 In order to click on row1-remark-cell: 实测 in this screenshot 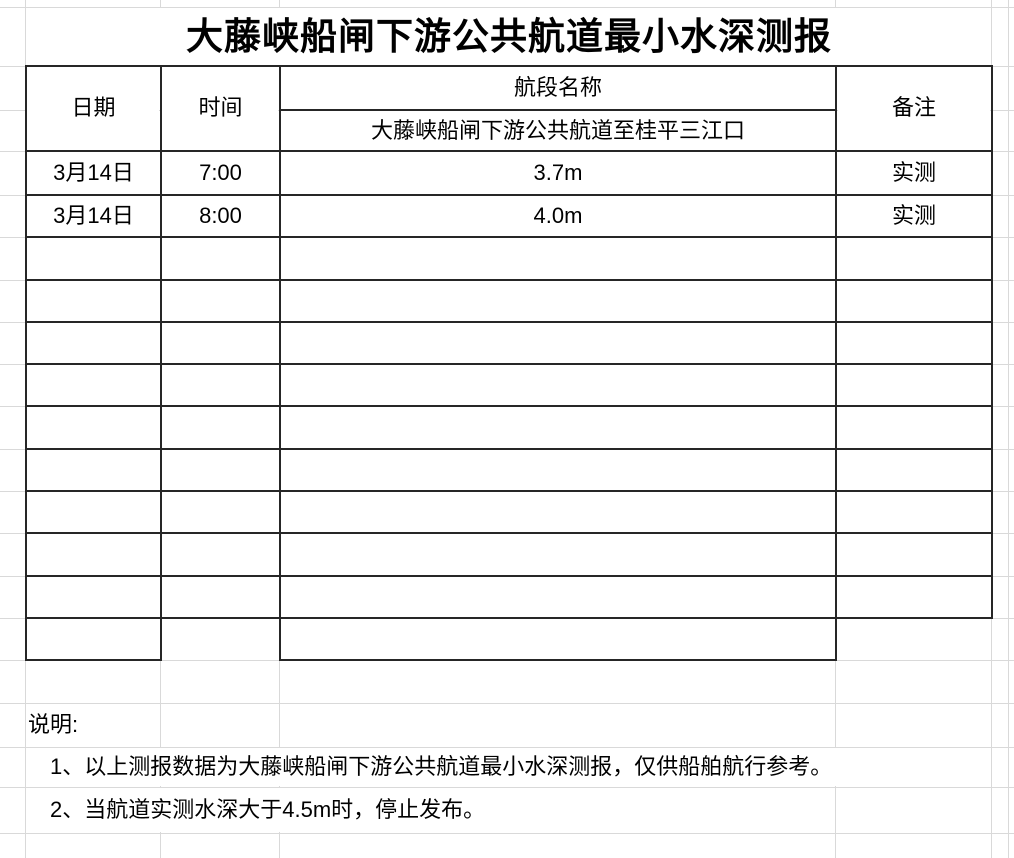, I will do `click(913, 172)`.